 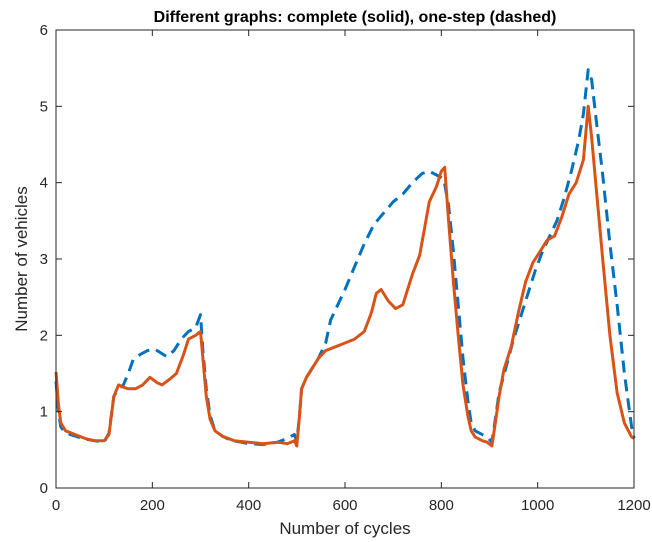 What do you see at coordinates (44, 335) in the screenshot?
I see `y-tick-label: 2` at bounding box center [44, 335].